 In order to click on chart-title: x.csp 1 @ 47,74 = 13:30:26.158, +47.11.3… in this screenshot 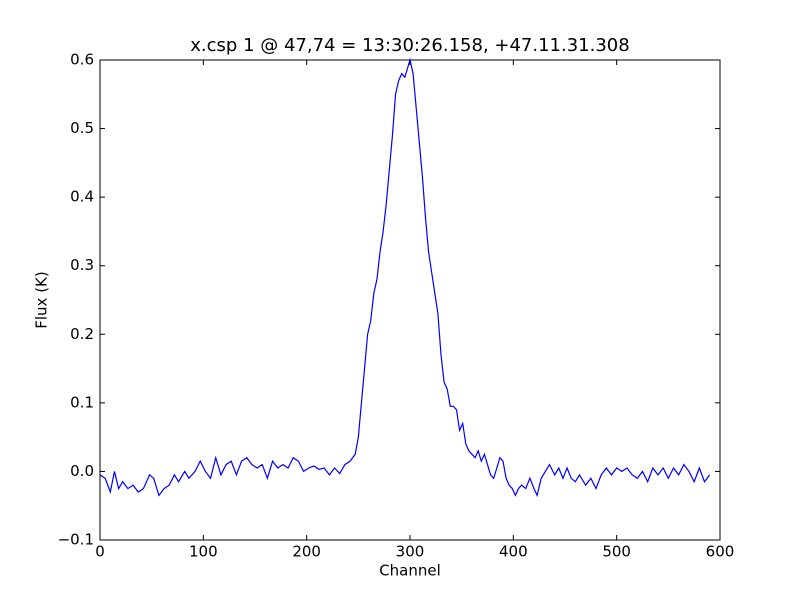, I will do `click(409, 45)`.